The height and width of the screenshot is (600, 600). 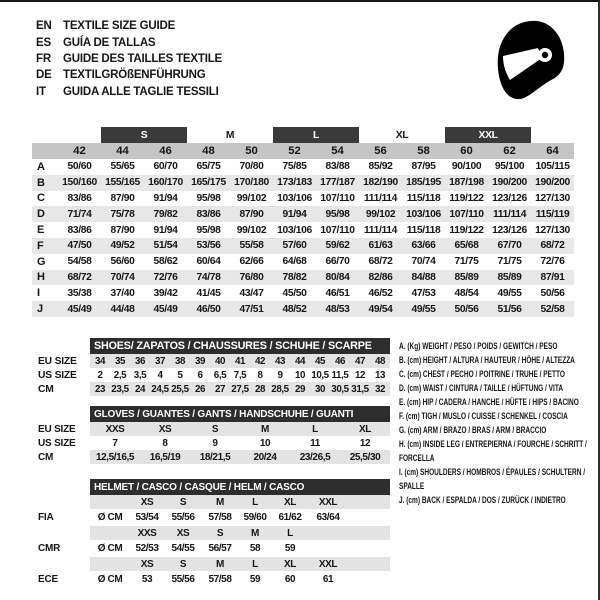 I want to click on guide-title: TEXTILE SIZE GUIDE, so click(x=119, y=26).